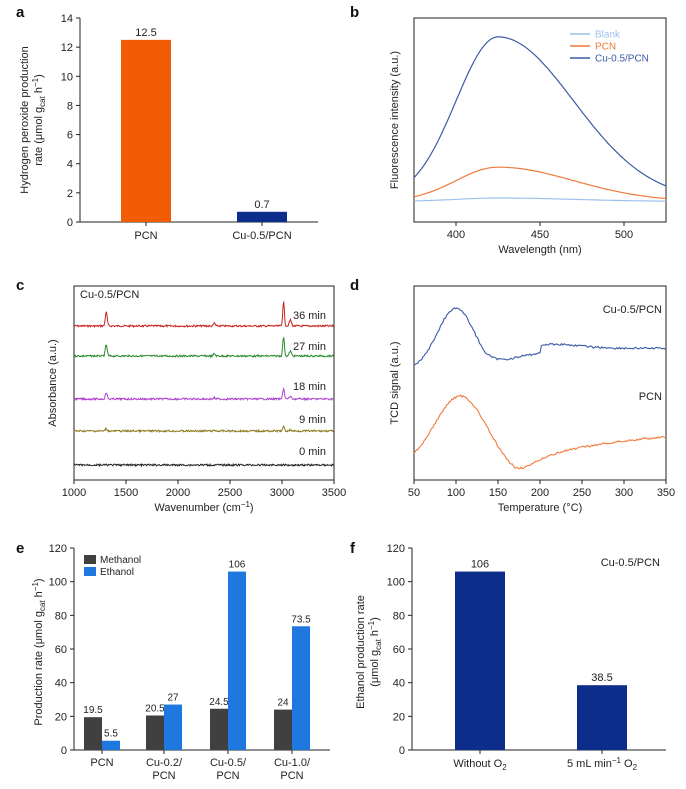 The image size is (686, 789). I want to click on x-axis-label: Temperature (°C), so click(540, 508).